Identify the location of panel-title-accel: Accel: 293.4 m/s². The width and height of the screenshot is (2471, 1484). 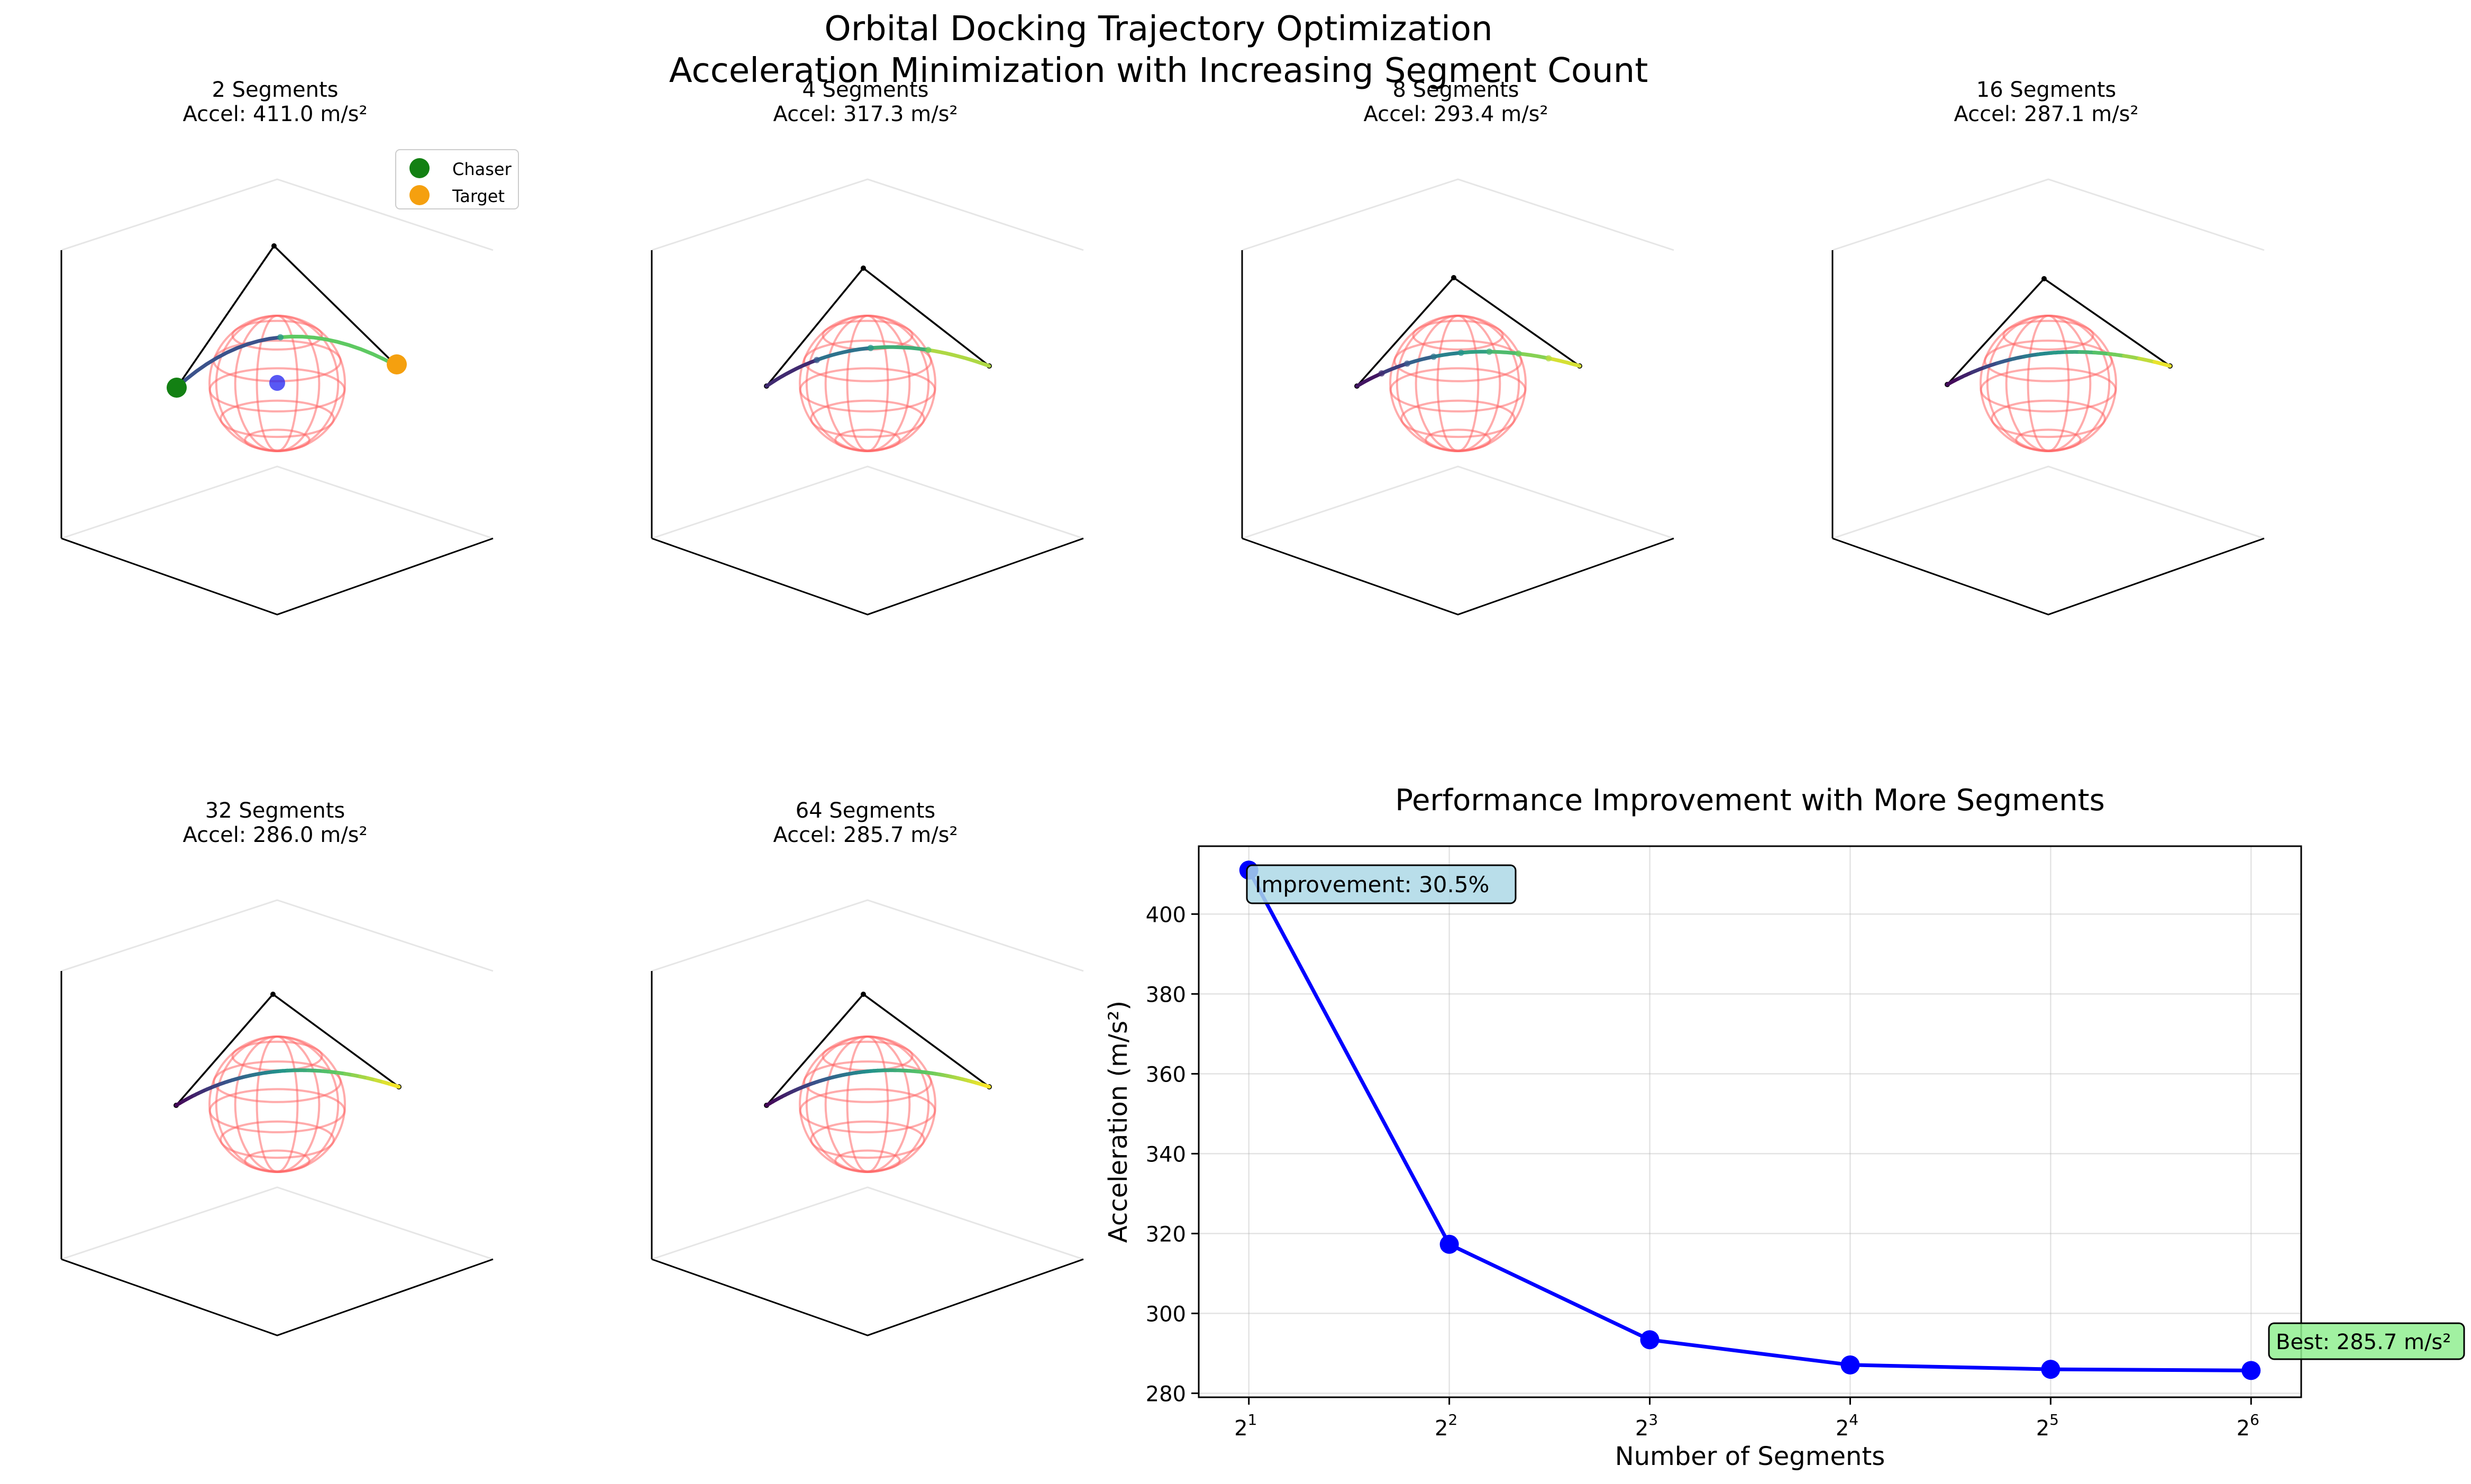
(1456, 114).